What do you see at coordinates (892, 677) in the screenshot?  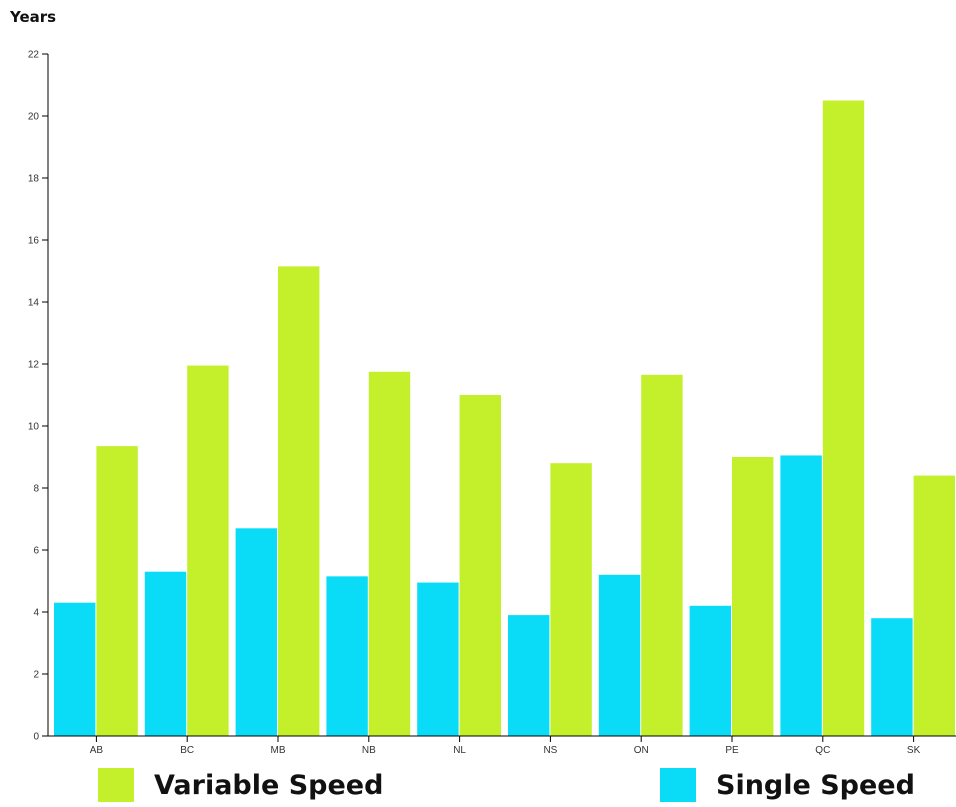 I see `bar-single-speed-sk` at bounding box center [892, 677].